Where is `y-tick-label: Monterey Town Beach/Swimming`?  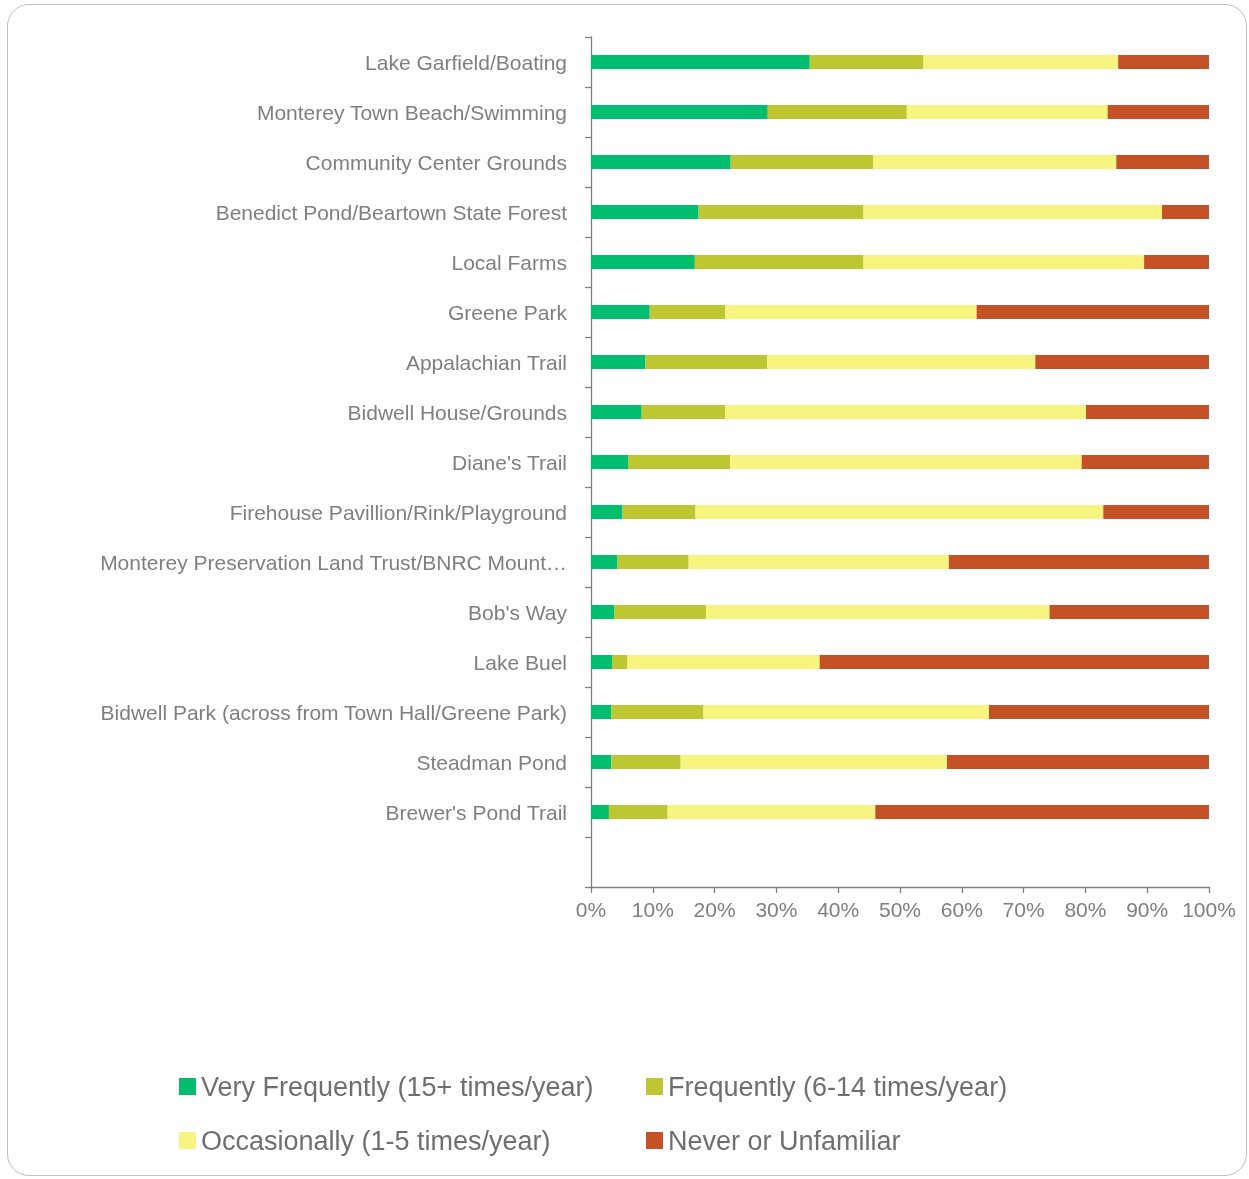
y-tick-label: Monterey Town Beach/Swimming is located at coordinates (411, 112).